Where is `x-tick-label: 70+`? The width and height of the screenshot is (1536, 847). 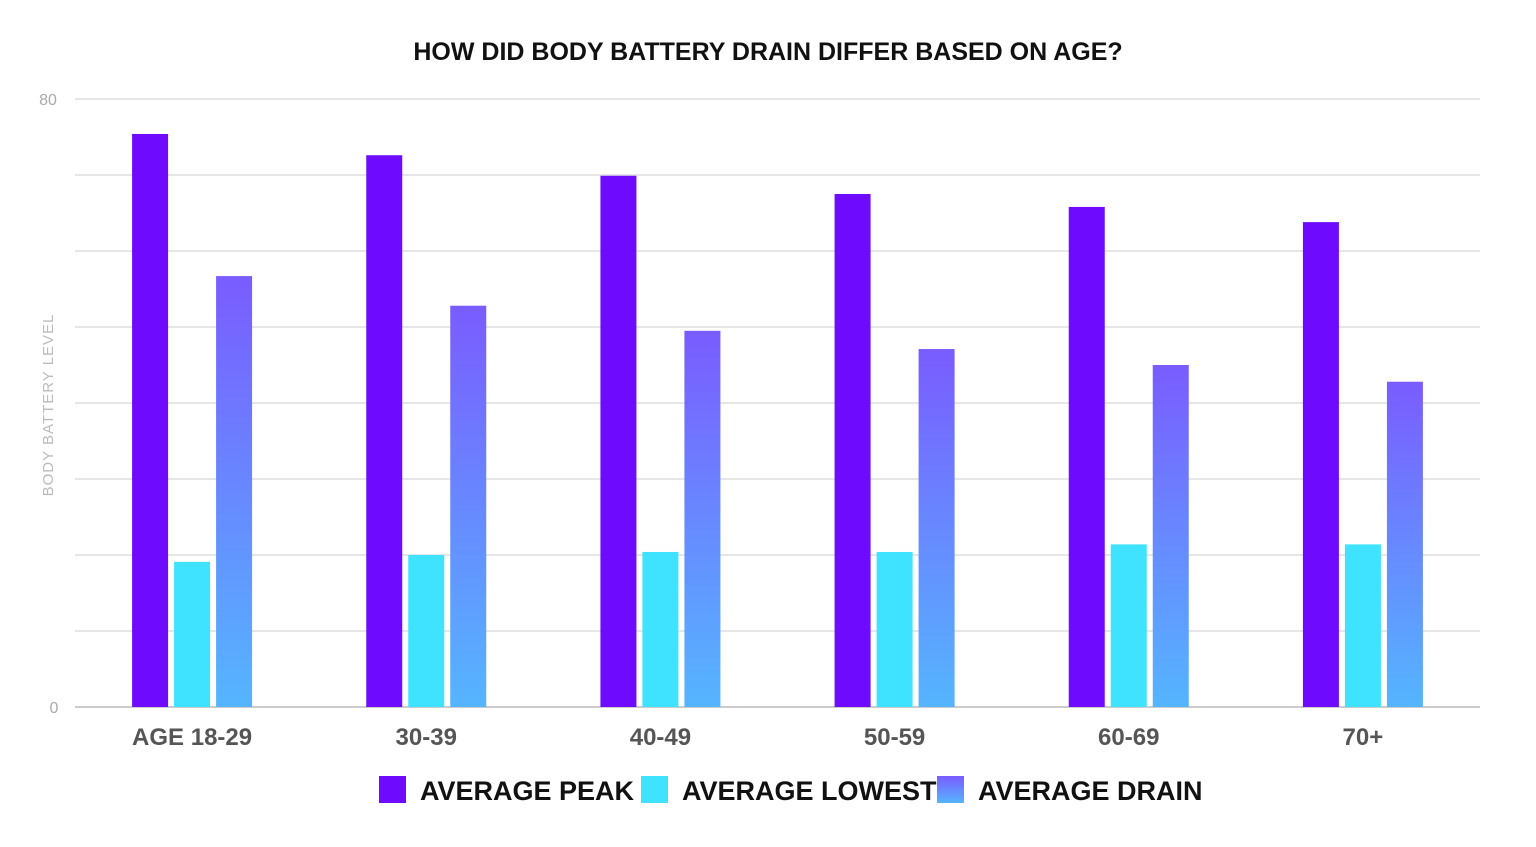
x-tick-label: 70+ is located at coordinates (1363, 737).